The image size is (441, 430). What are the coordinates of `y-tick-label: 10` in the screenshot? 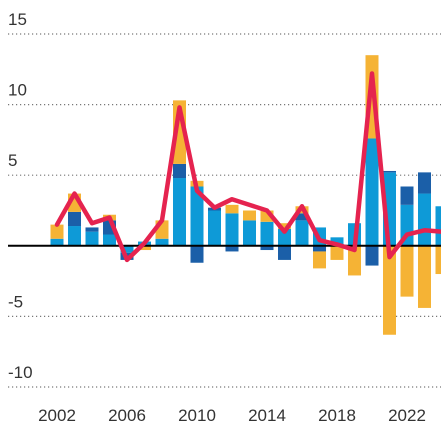 It's located at (17, 90).